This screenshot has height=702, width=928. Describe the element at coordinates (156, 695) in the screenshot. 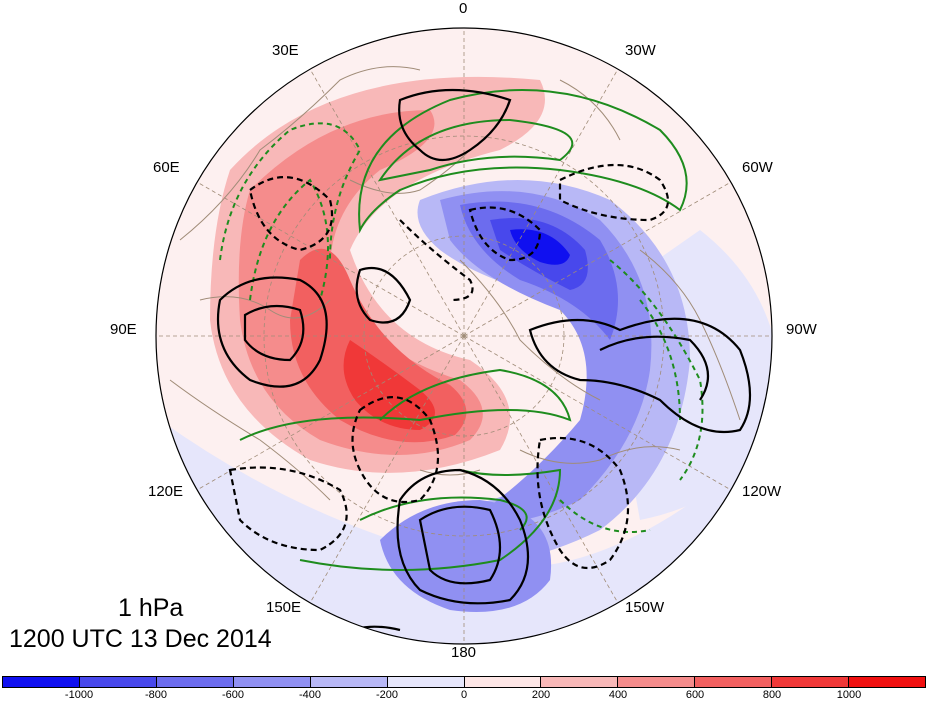

I see `colorbar-tick-label: -800` at that location.